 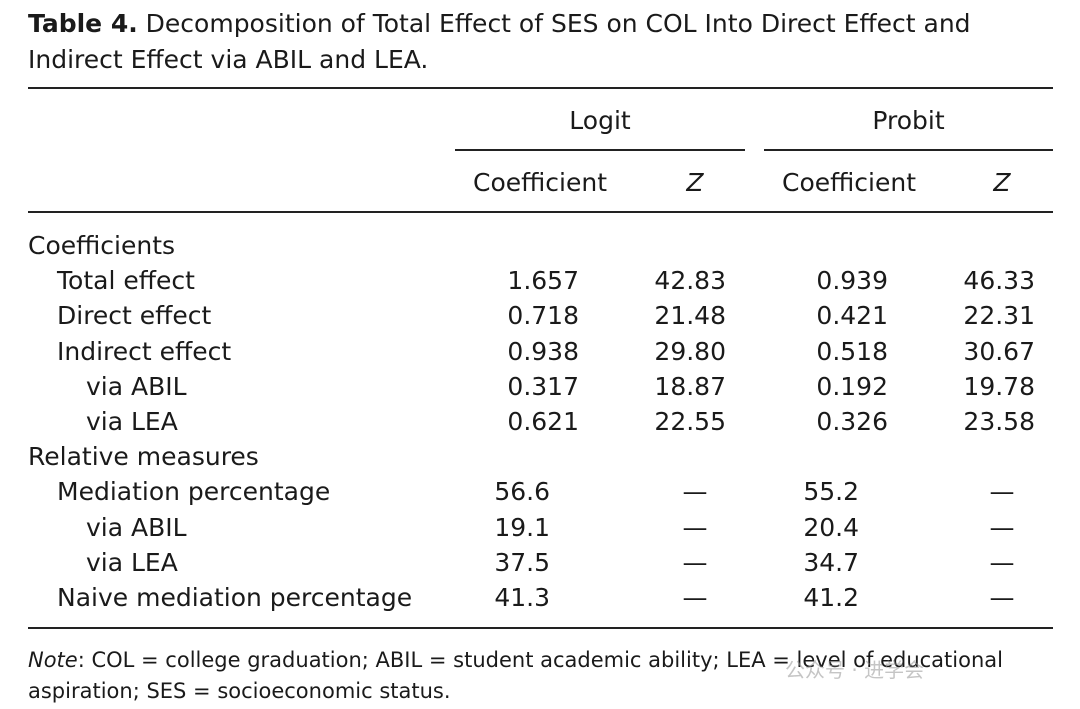 What do you see at coordinates (852, 386) in the screenshot?
I see `probit-coefficient-cell: 0.192` at bounding box center [852, 386].